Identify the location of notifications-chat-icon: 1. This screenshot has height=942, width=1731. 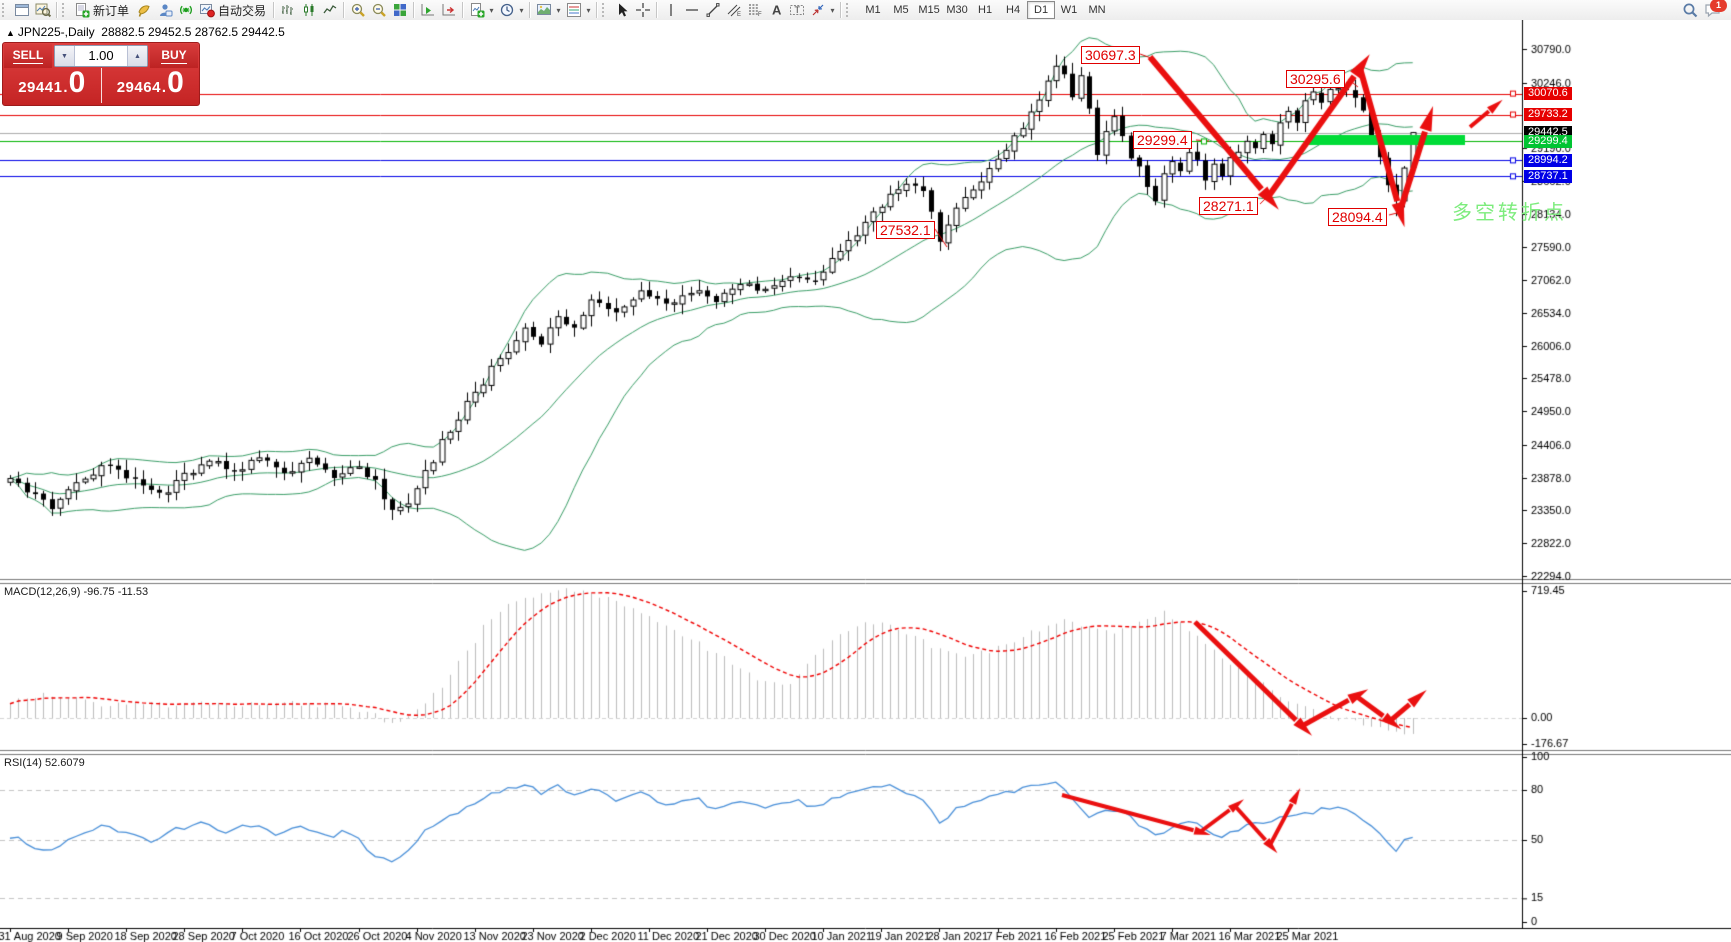
(1714, 9).